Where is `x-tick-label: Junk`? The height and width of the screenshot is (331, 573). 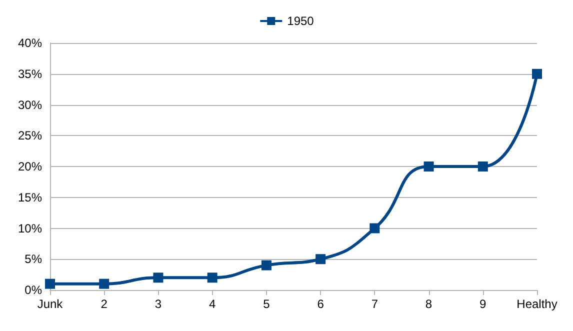 x-tick-label: Junk is located at coordinates (50, 304).